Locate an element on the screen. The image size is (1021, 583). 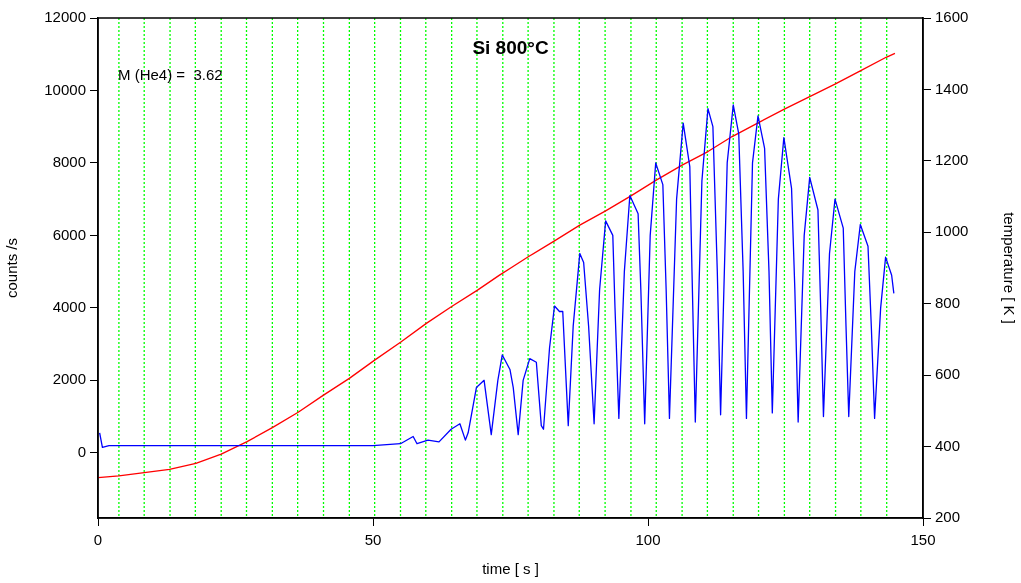
y-axis-title: counts /s is located at coordinates (12, 268).